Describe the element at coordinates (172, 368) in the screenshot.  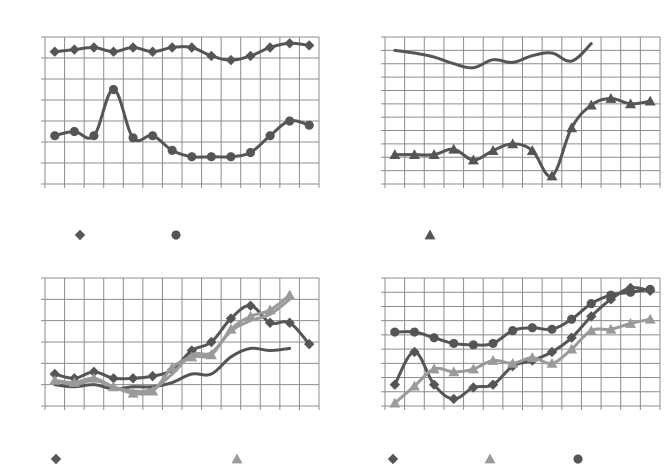
I see `series-2-line` at that location.